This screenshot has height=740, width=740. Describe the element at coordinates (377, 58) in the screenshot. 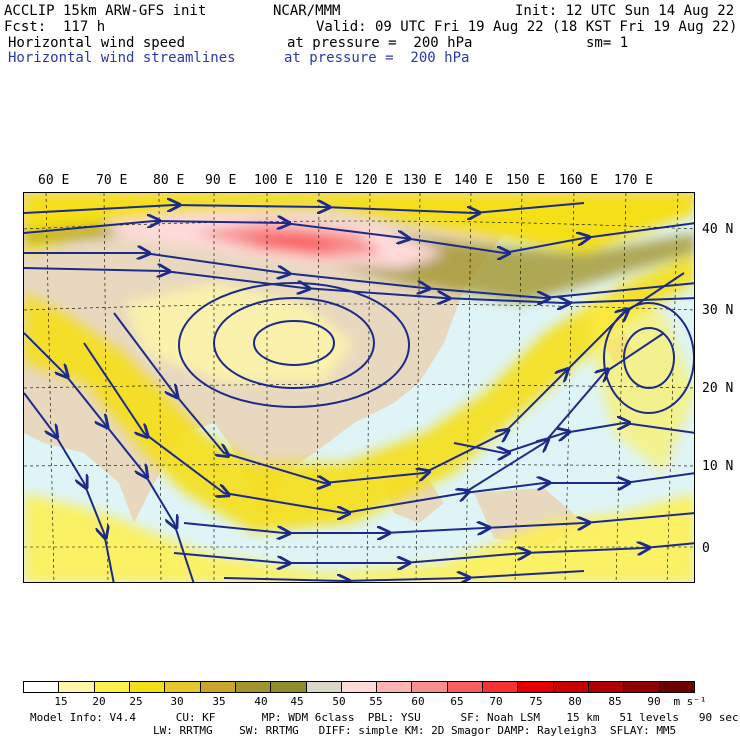

I see `field2-level: at pressure = 200 hPa` at that location.